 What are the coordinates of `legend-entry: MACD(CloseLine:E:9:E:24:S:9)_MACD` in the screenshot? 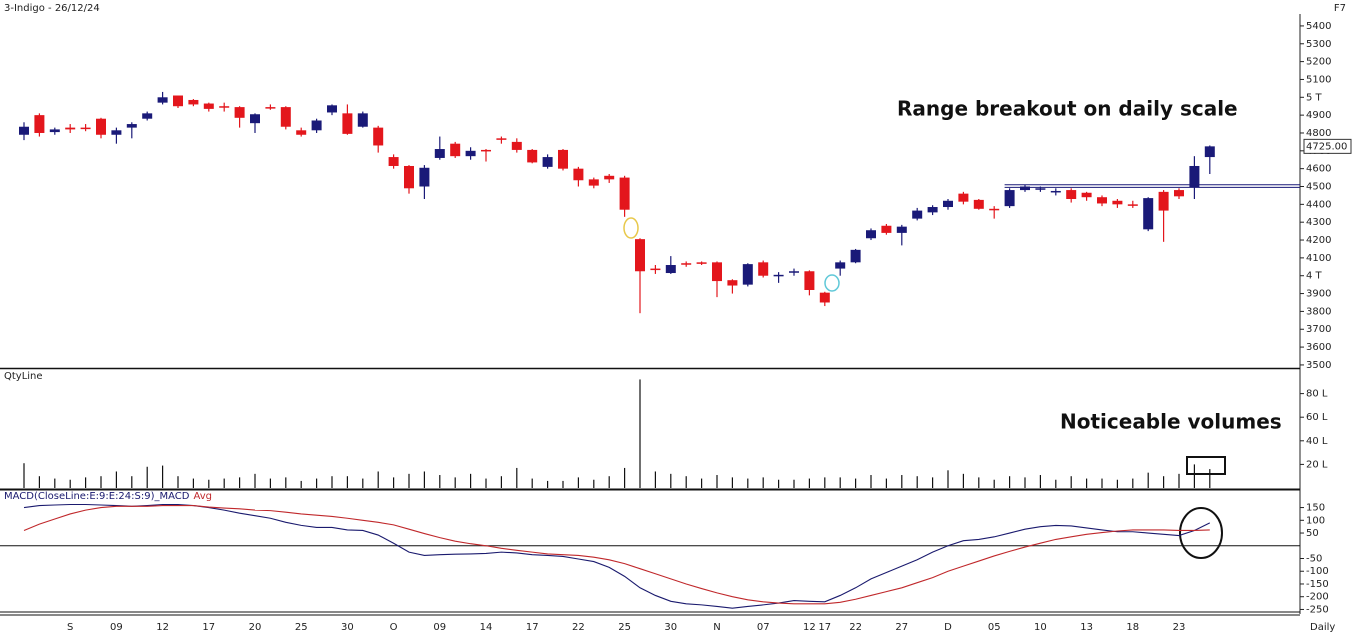 It's located at (97, 496).